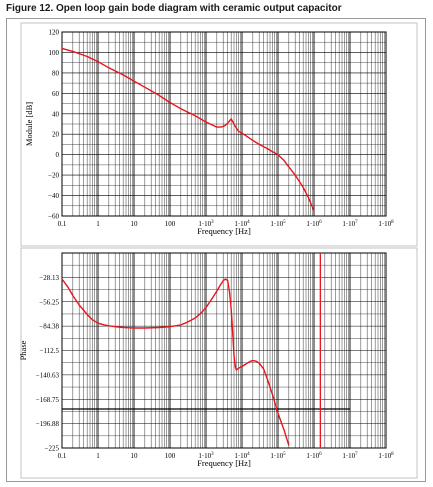 The height and width of the screenshot is (487, 433). I want to click on module-ytick-label: 60, so click(56, 94).